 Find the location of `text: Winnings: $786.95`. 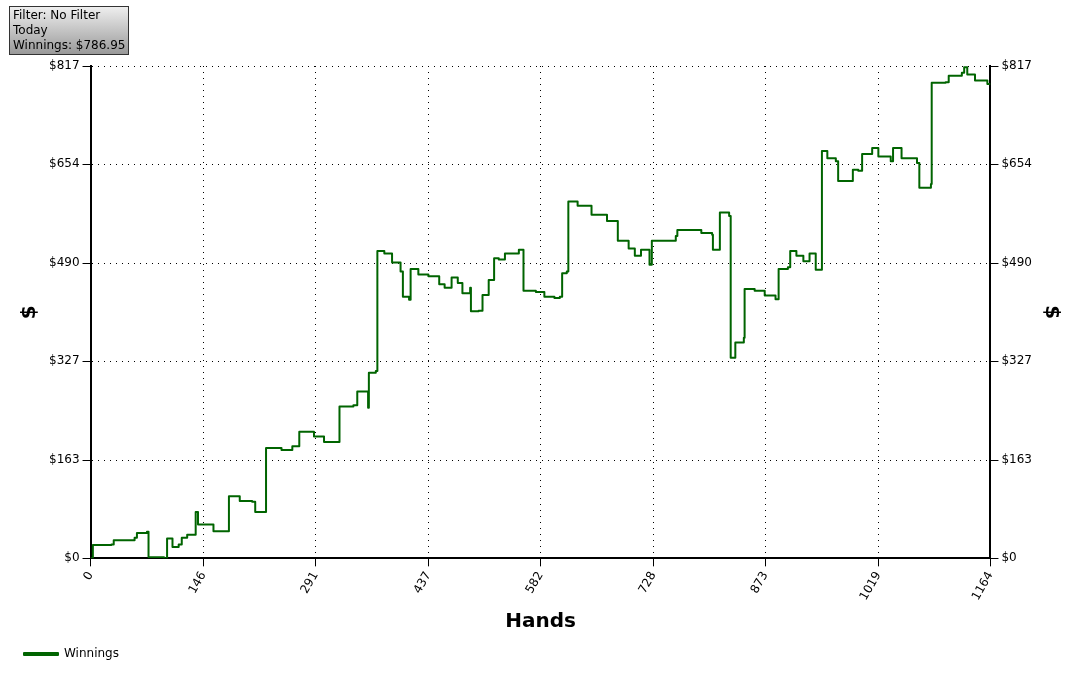

text: Winnings: $786.95 is located at coordinates (69, 45).